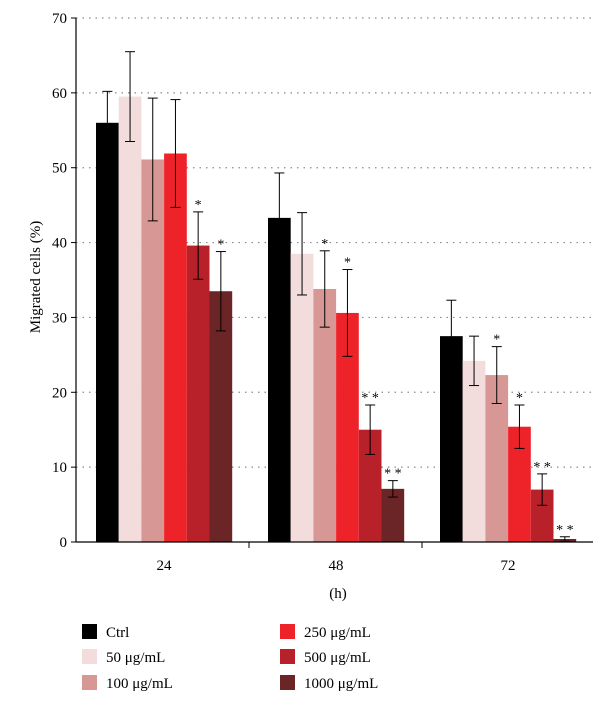 The width and height of the screenshot is (593, 703). What do you see at coordinates (59, 19) in the screenshot?
I see `y-tick-label: 70` at bounding box center [59, 19].